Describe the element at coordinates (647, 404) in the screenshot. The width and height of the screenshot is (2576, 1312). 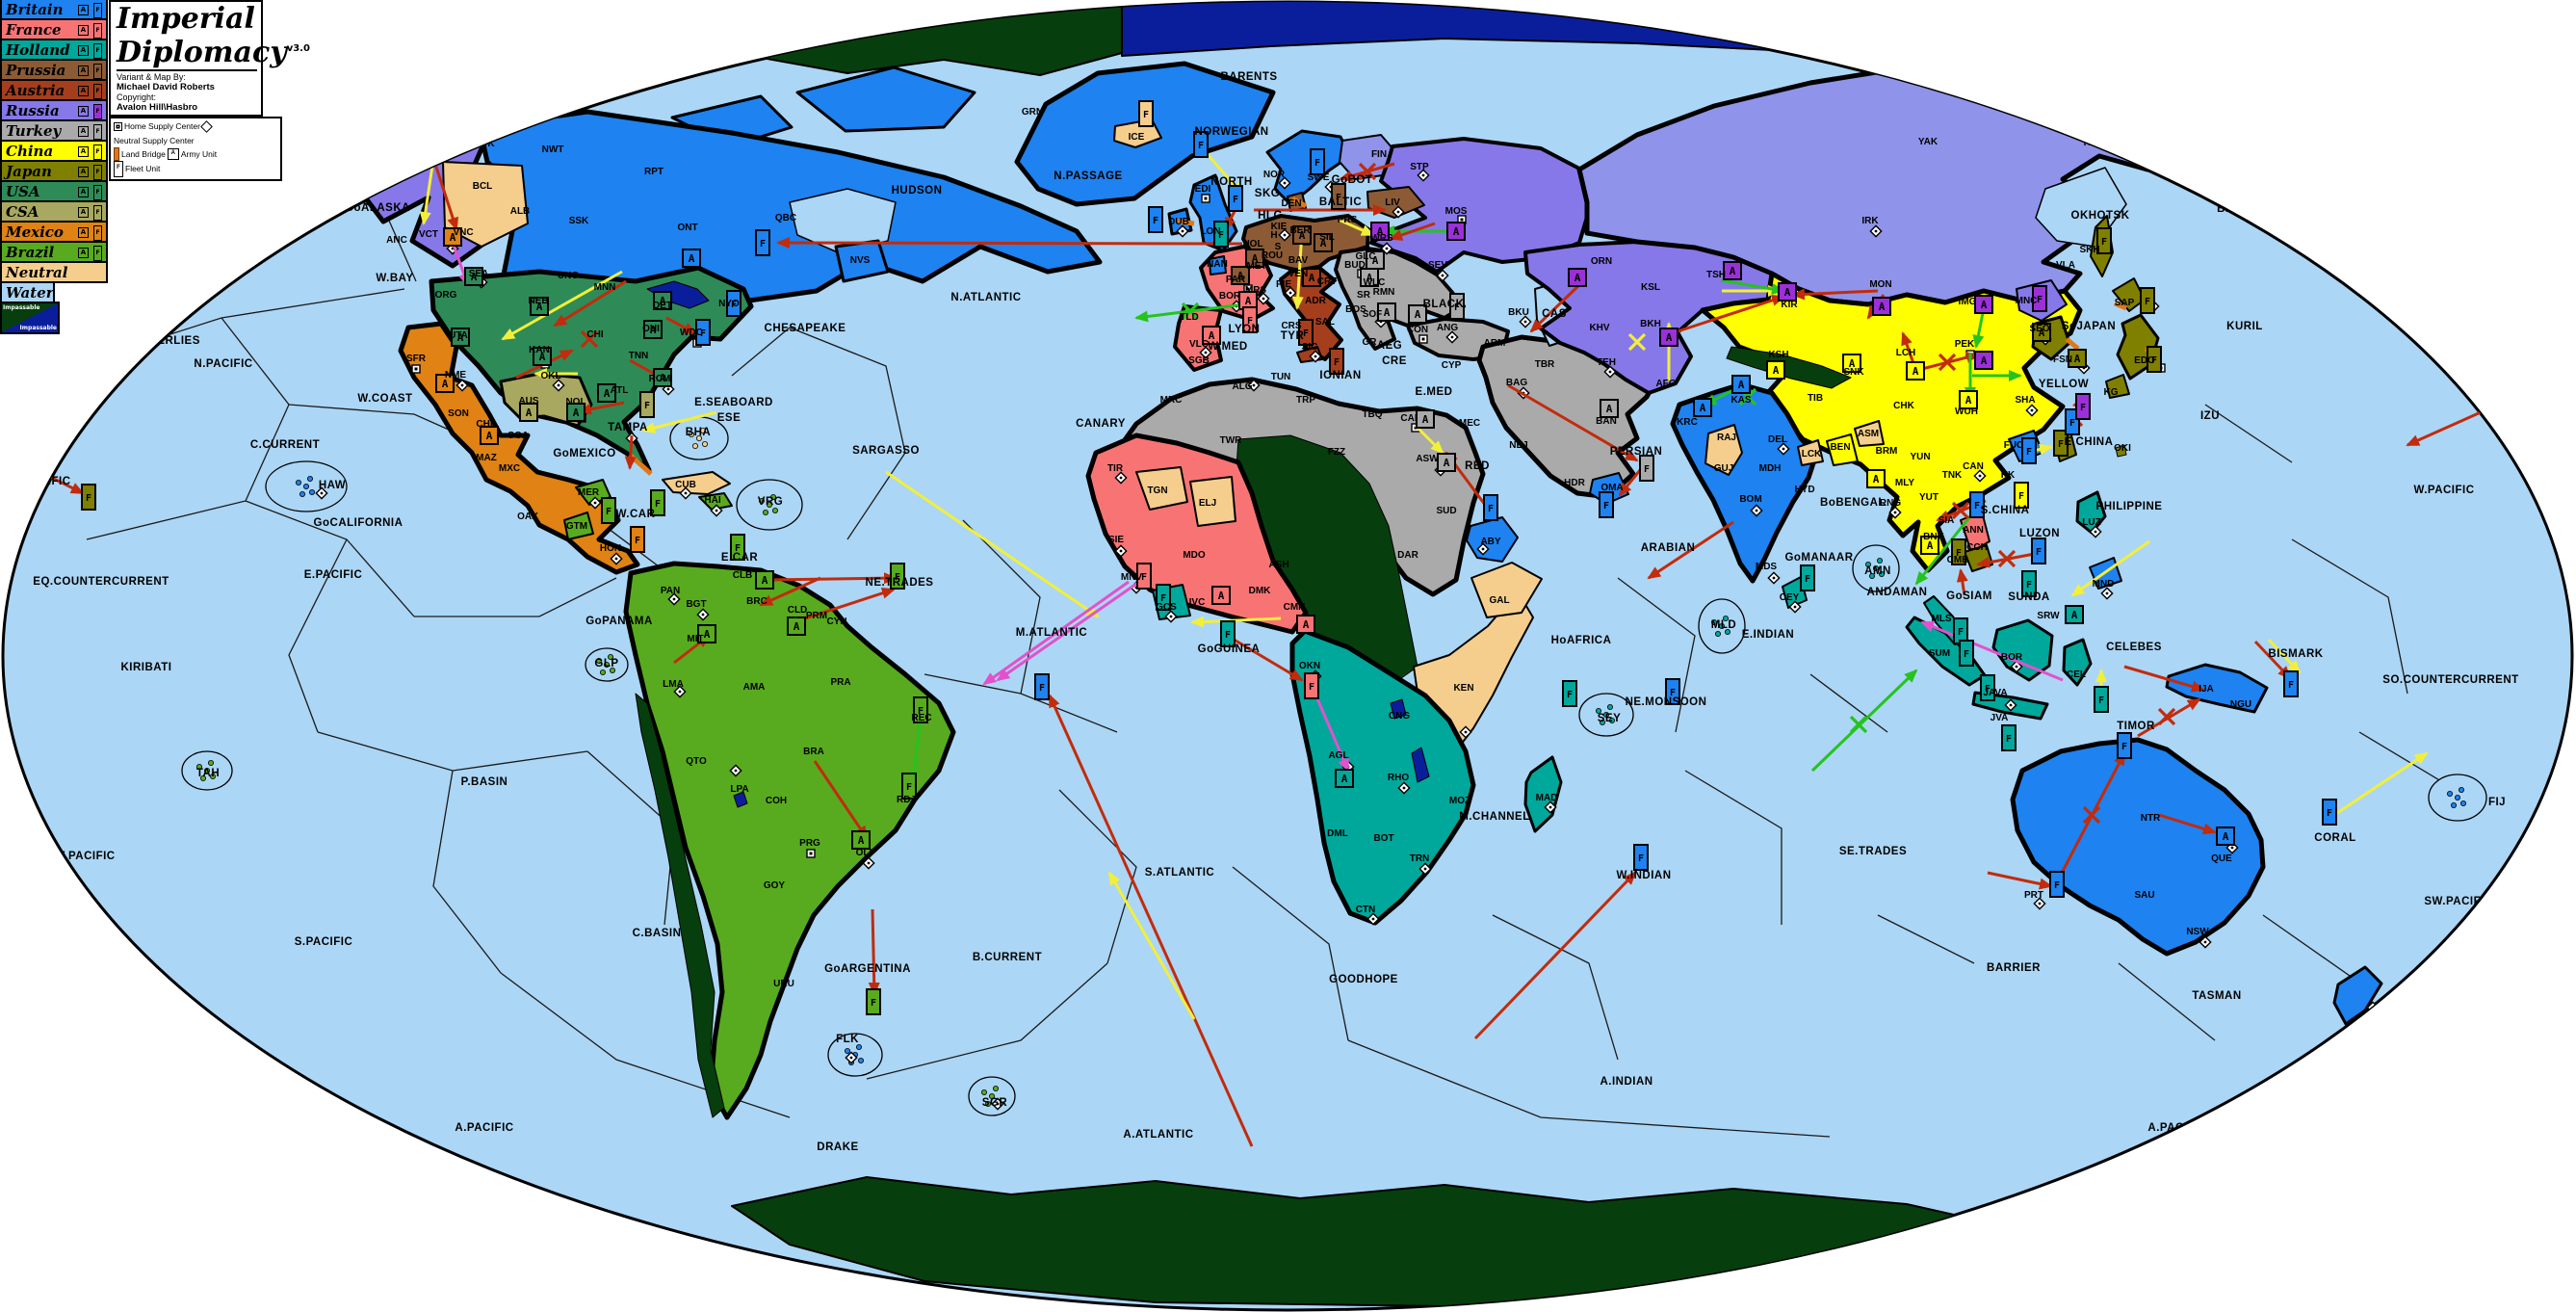
I see `fleet-unit-csa` at that location.